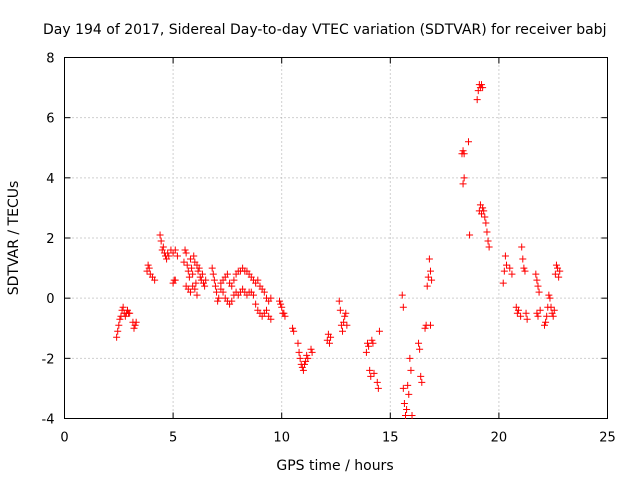  I want to click on y-tick-label: 8, so click(50, 59).